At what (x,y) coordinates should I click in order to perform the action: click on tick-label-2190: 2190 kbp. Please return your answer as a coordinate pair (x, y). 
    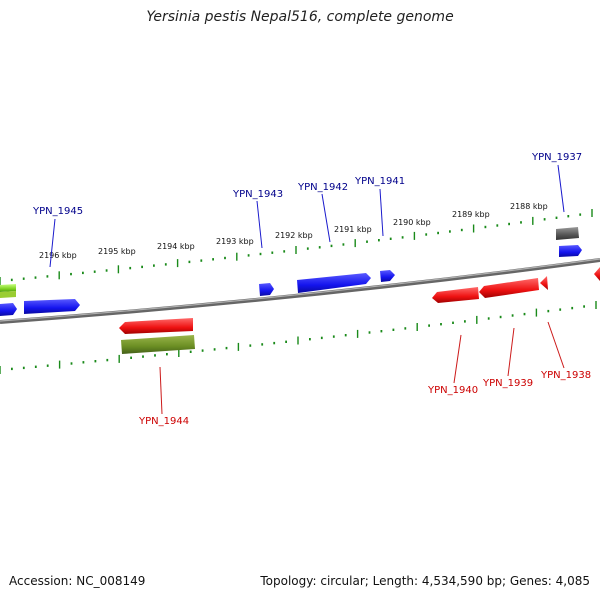
    Looking at the image, I should click on (412, 222).